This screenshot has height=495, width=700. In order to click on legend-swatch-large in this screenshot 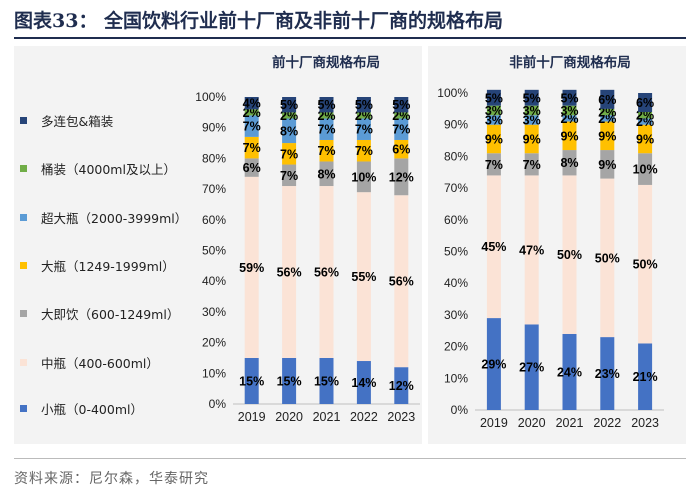, I will do `click(23, 265)`.